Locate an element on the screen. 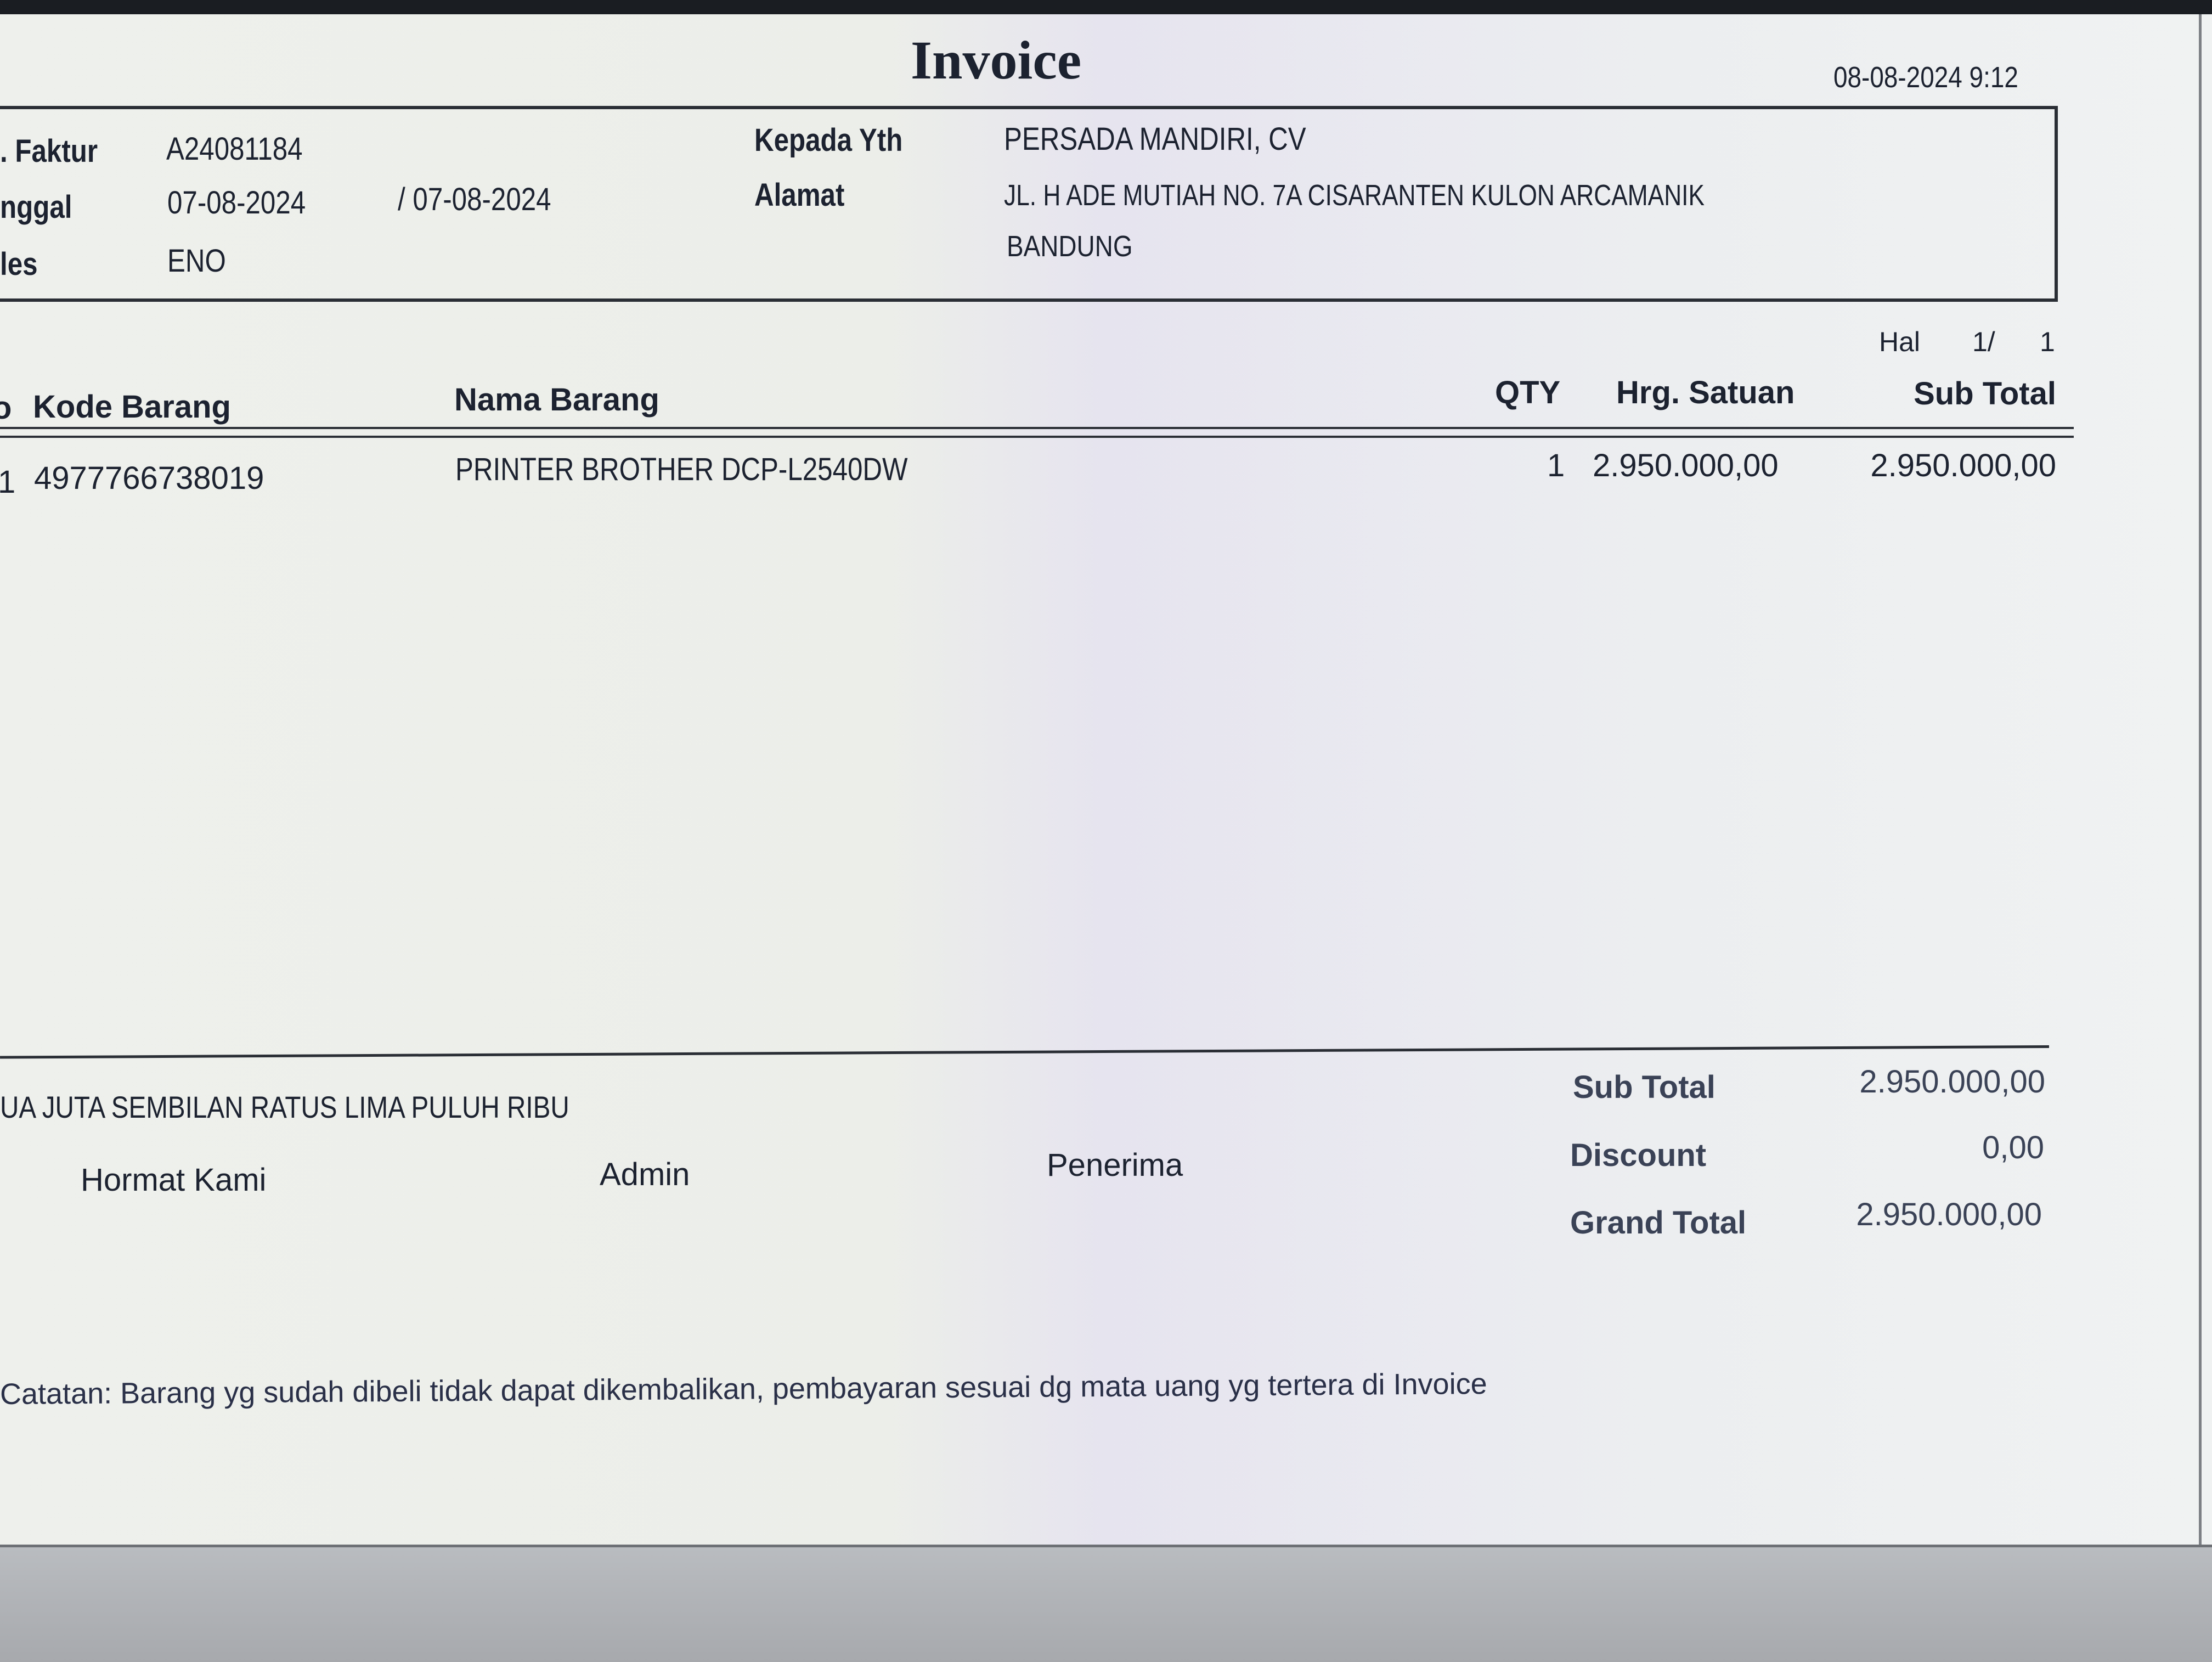 The height and width of the screenshot is (1662, 2212). total-subtotal-value: 2.950.000,00 is located at coordinates (1952, 1082).